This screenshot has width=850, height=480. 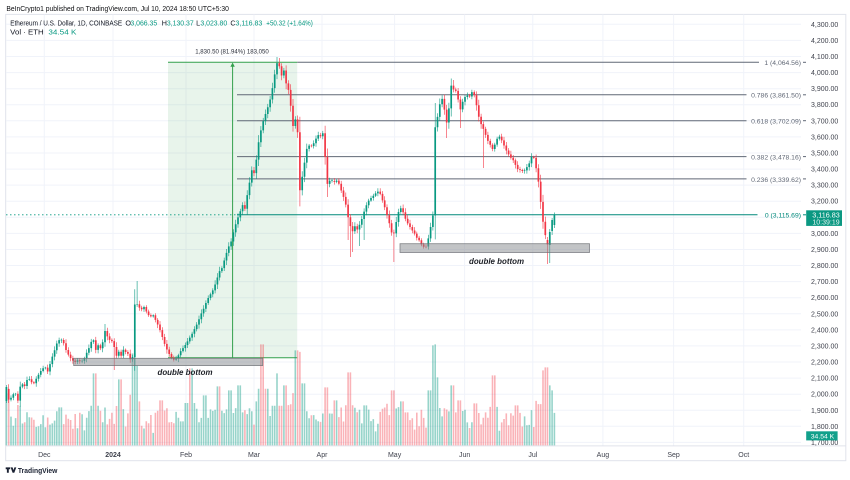 I want to click on svg-text: 4,000.00, so click(x=824, y=73).